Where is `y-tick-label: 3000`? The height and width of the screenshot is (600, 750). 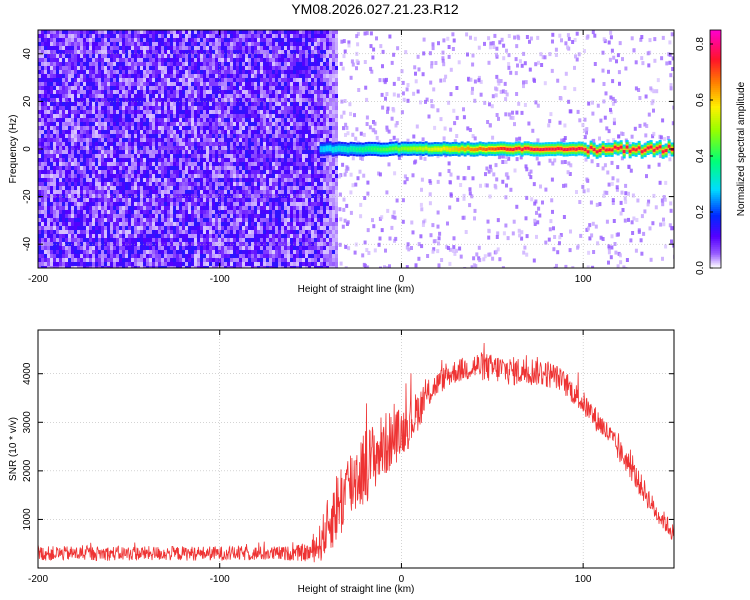 y-tick-label: 3000 is located at coordinates (27, 422).